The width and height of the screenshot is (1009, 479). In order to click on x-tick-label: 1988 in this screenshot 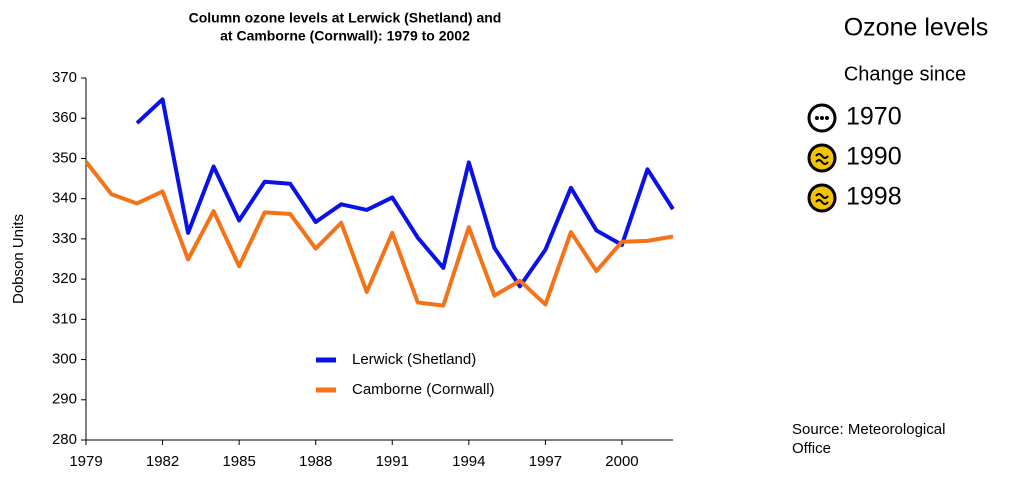, I will do `click(315, 461)`.